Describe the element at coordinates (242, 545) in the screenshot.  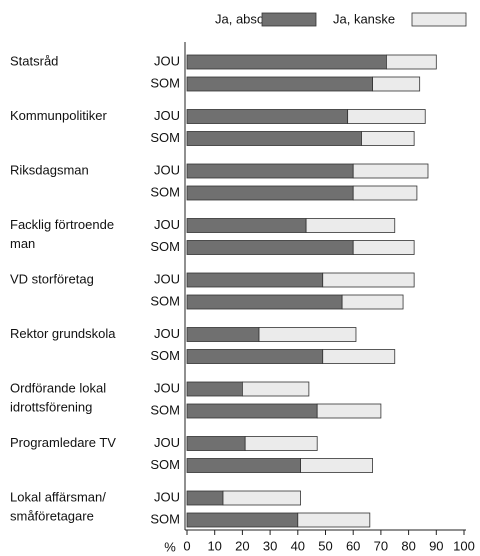
I see `x-tick-label: 20` at that location.